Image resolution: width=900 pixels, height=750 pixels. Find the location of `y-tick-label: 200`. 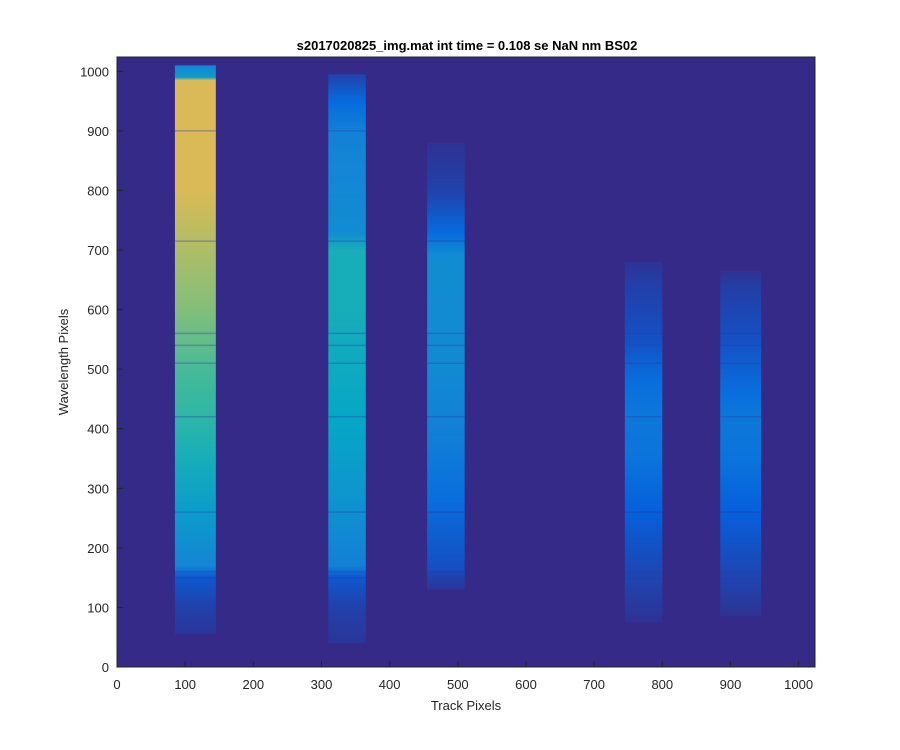

y-tick-label: 200 is located at coordinates (98, 548).